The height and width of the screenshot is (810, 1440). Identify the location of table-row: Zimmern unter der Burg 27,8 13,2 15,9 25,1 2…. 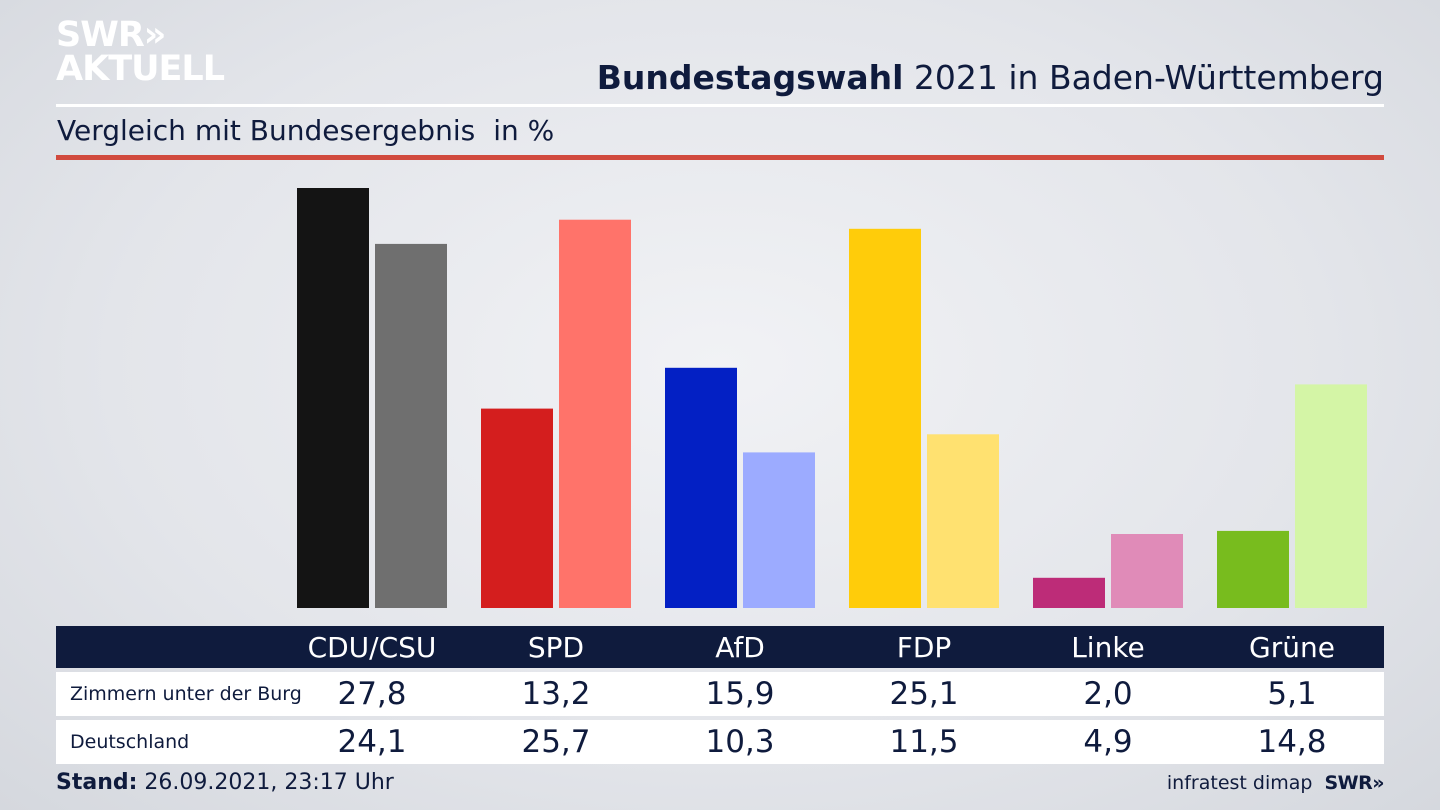
(720, 694).